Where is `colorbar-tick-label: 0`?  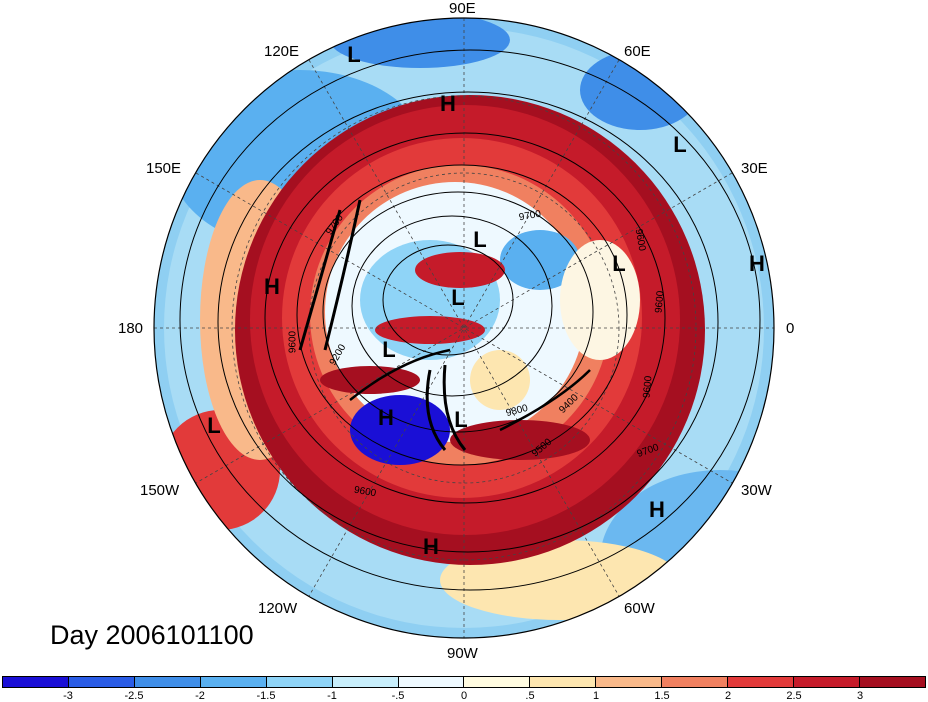
colorbar-tick-label: 0 is located at coordinates (464, 696).